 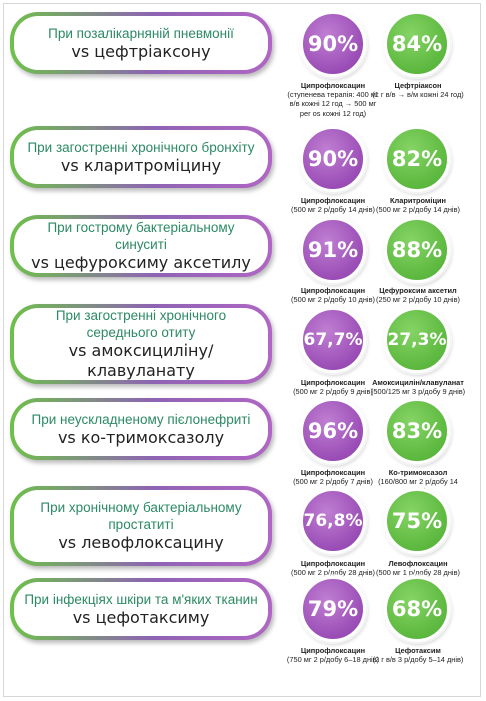 I want to click on ciprofloxacin-caption: Ципрофлоксацин (500 мг 2 р/добу 28 днів), so click(x=333, y=568).